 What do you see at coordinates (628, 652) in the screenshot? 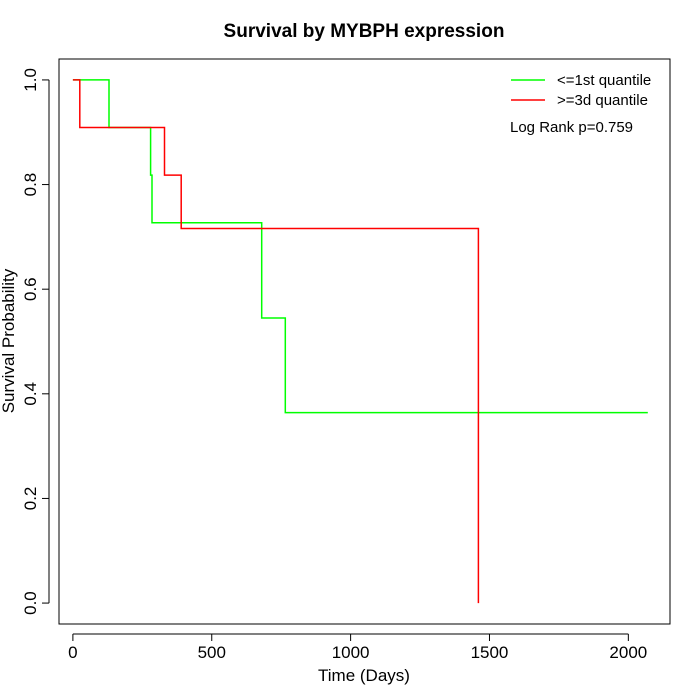
I see `x-tick-label: 2000` at bounding box center [628, 652].